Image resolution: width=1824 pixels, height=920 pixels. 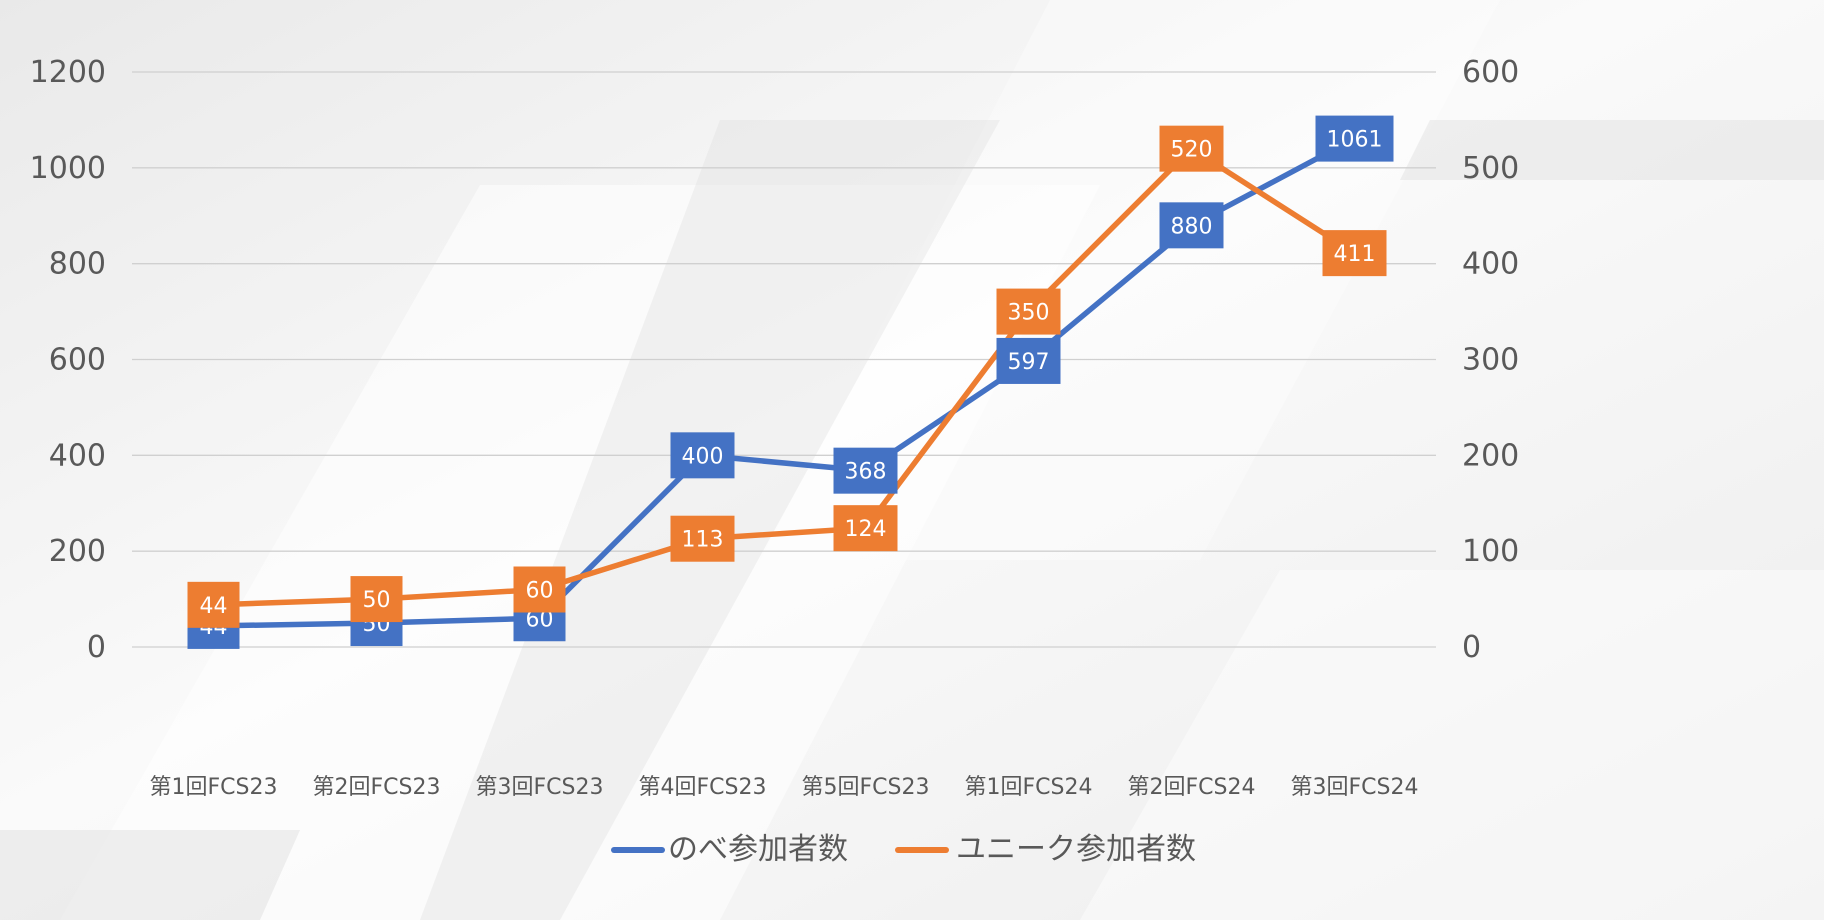 I want to click on y-right-tick-label: 200, so click(x=1490, y=455).